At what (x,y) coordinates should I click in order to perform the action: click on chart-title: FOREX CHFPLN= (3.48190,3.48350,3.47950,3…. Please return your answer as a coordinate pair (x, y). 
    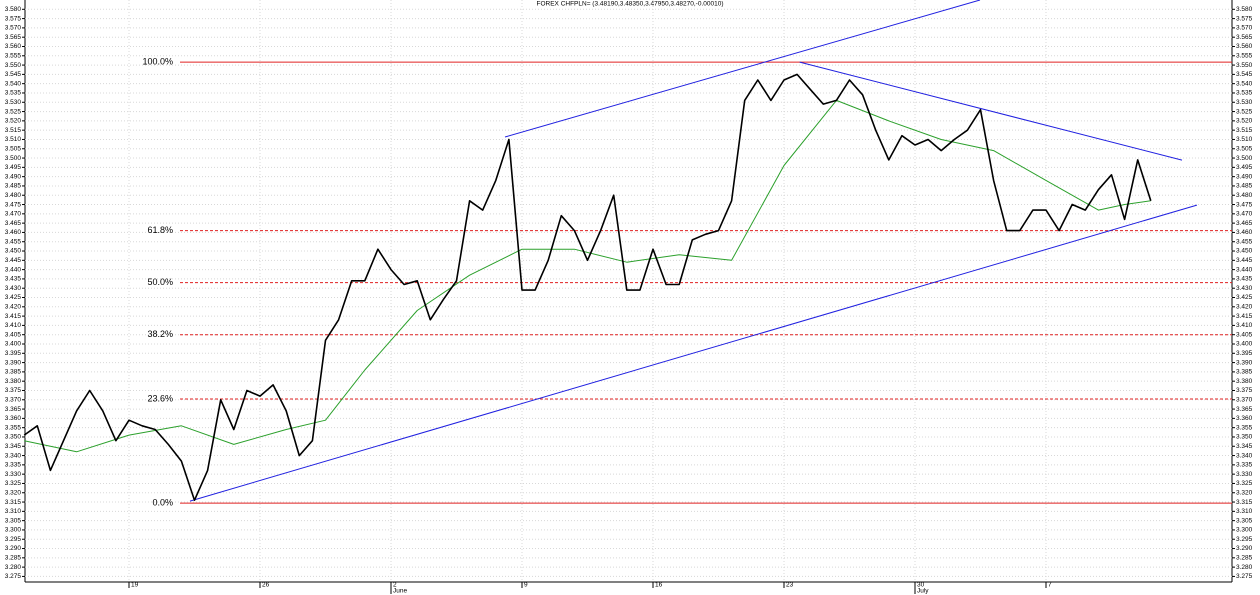
    Looking at the image, I should click on (630, 4).